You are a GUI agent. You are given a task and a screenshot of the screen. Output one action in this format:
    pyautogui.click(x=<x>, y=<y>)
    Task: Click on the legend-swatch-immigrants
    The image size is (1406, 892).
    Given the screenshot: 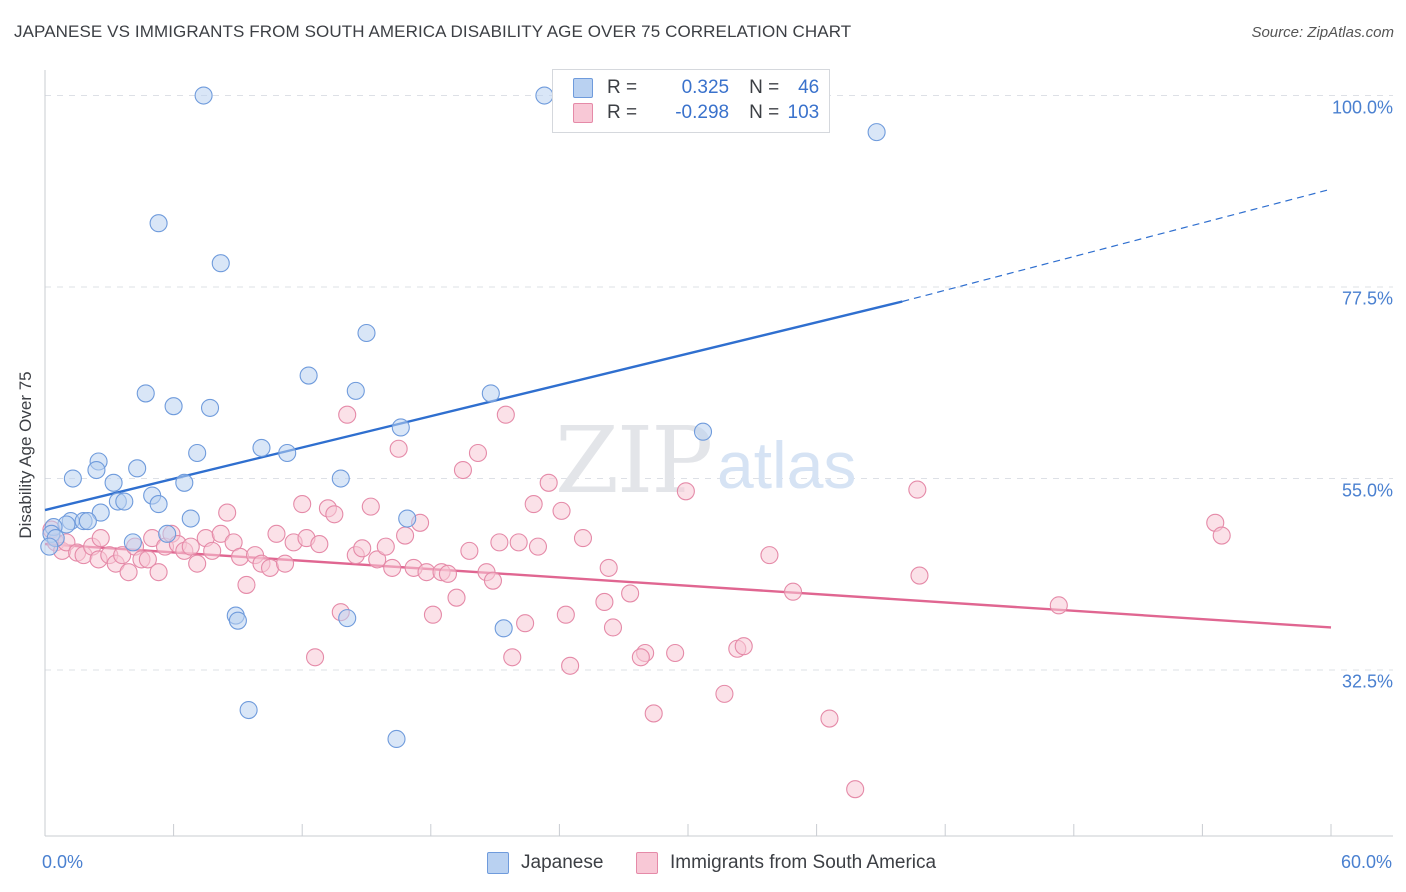 What is the action you would take?
    pyautogui.click(x=583, y=113)
    